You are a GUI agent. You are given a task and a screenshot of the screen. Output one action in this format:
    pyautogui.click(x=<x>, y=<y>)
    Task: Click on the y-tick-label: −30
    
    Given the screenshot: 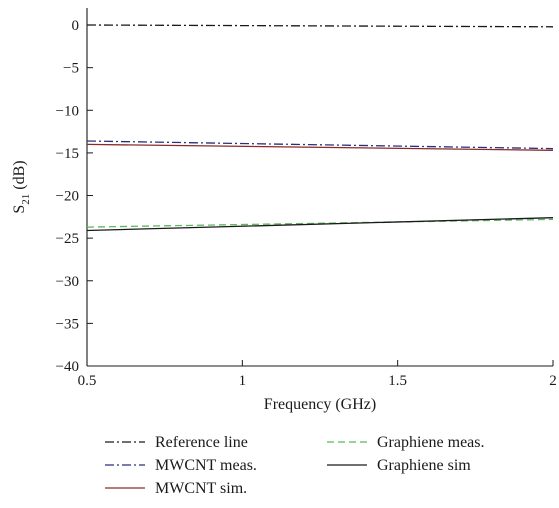 What is the action you would take?
    pyautogui.click(x=67, y=282)
    